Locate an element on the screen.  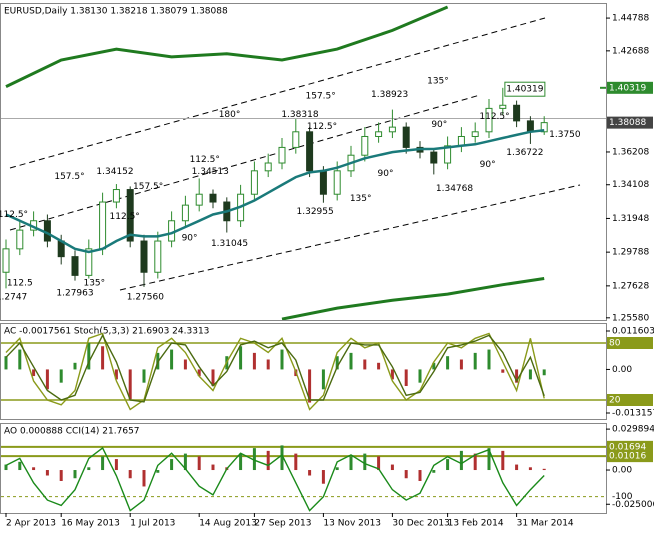
annotation: 1.31045 is located at coordinates (229, 244).